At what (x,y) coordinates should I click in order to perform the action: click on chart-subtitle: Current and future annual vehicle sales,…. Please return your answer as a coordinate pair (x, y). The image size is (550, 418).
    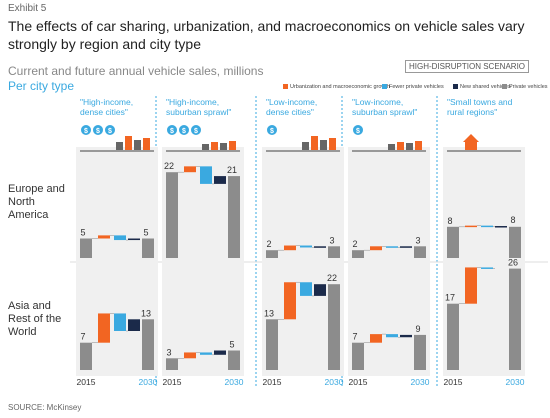
    Looking at the image, I should click on (136, 71).